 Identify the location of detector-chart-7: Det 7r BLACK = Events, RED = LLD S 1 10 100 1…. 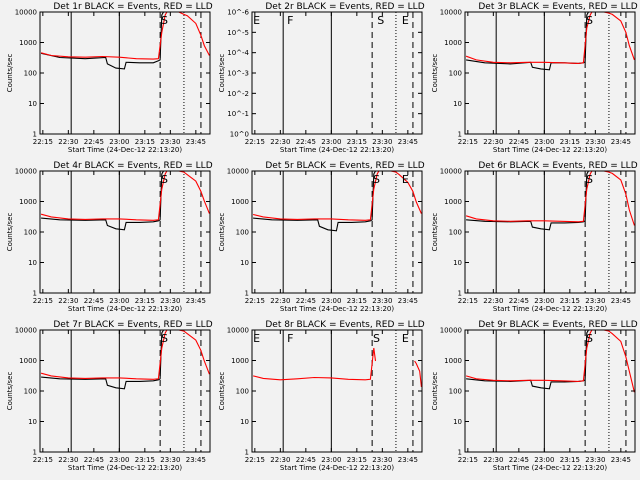
(109, 396).